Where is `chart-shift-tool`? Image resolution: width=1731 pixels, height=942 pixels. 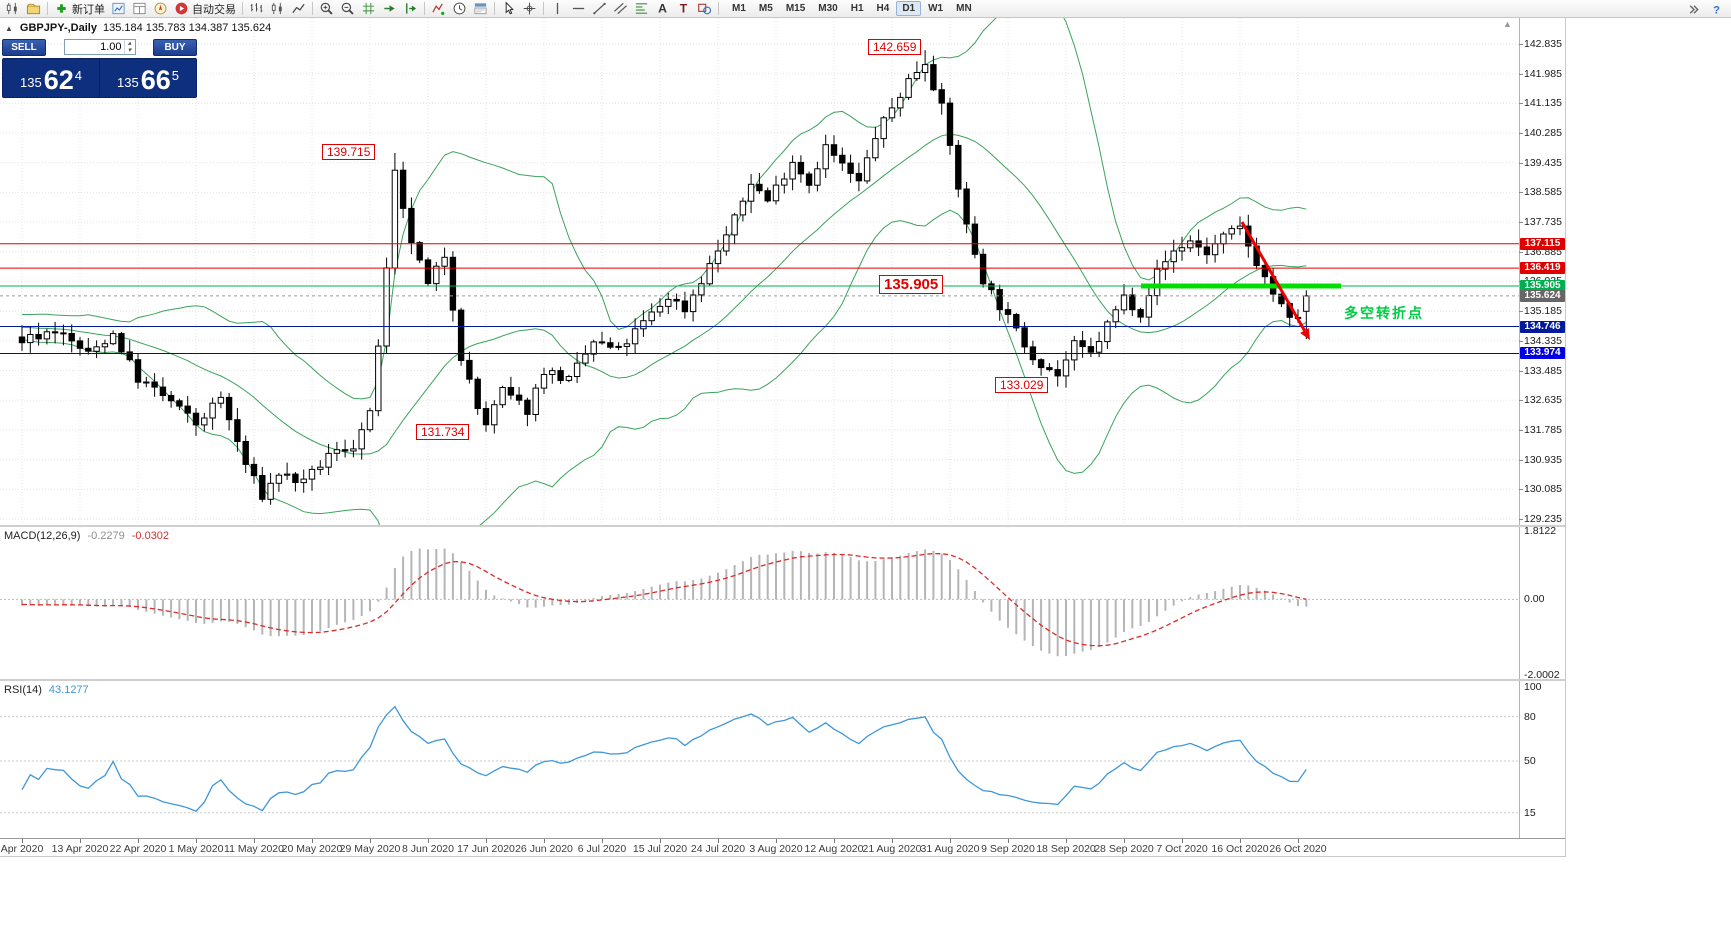
chart-shift-tool is located at coordinates (410, 9).